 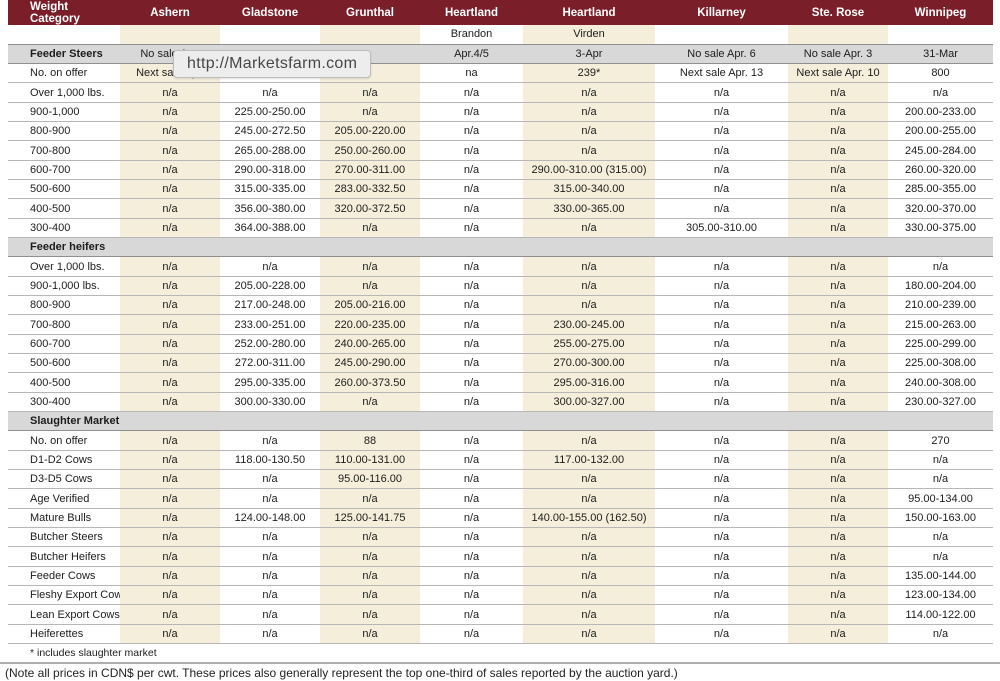 I want to click on location-subheader-row: Brandon Virden, so click(x=500, y=35).